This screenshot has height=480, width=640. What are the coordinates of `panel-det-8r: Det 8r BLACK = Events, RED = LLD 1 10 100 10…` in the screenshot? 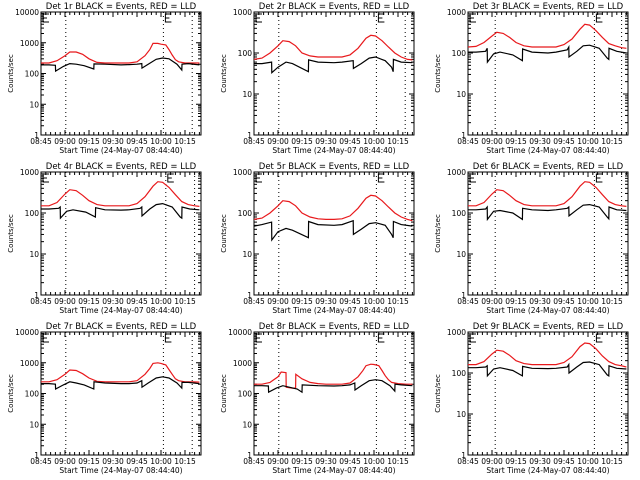 It's located at (317, 398).